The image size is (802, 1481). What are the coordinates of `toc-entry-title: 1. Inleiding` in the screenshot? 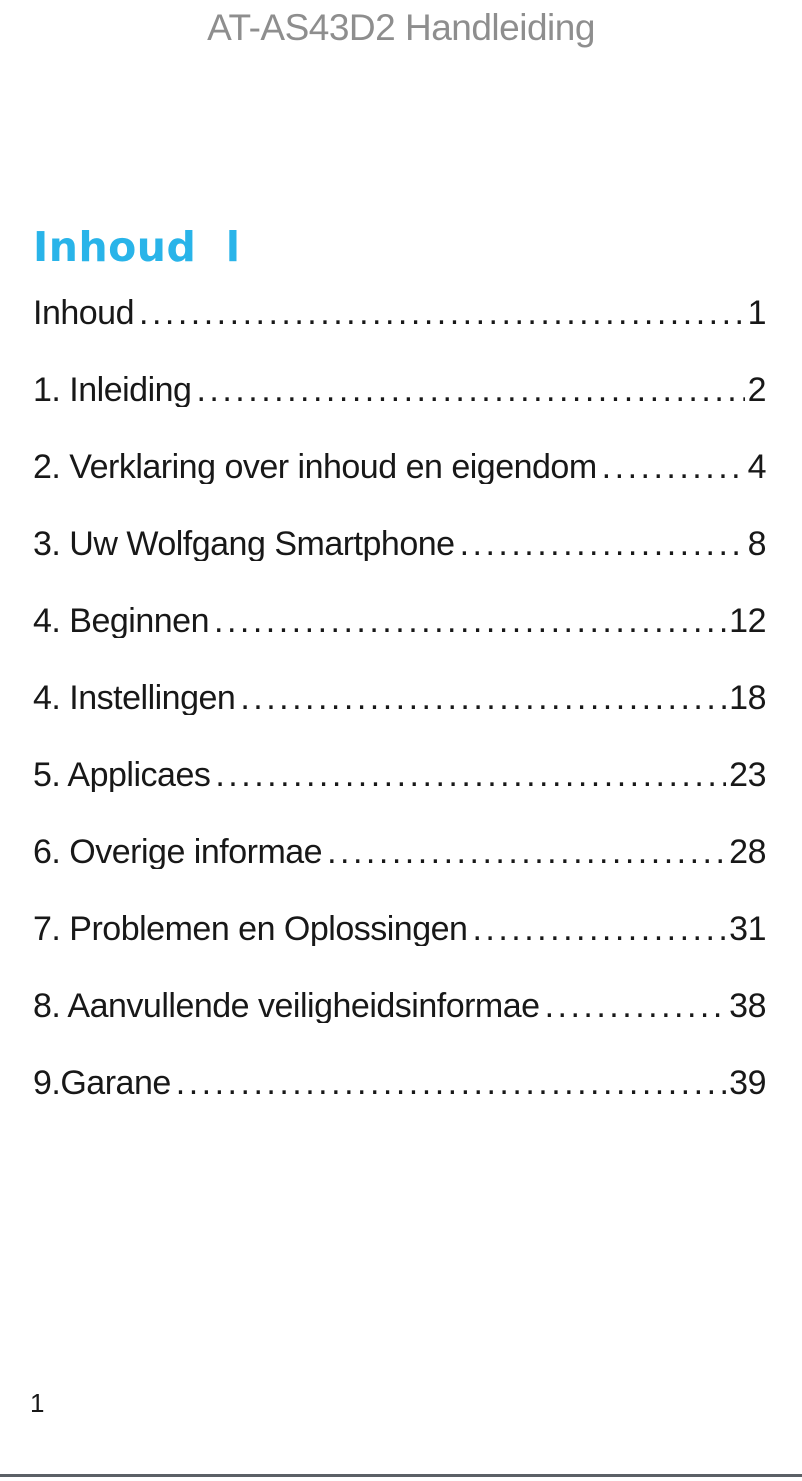 It's located at (112, 390).